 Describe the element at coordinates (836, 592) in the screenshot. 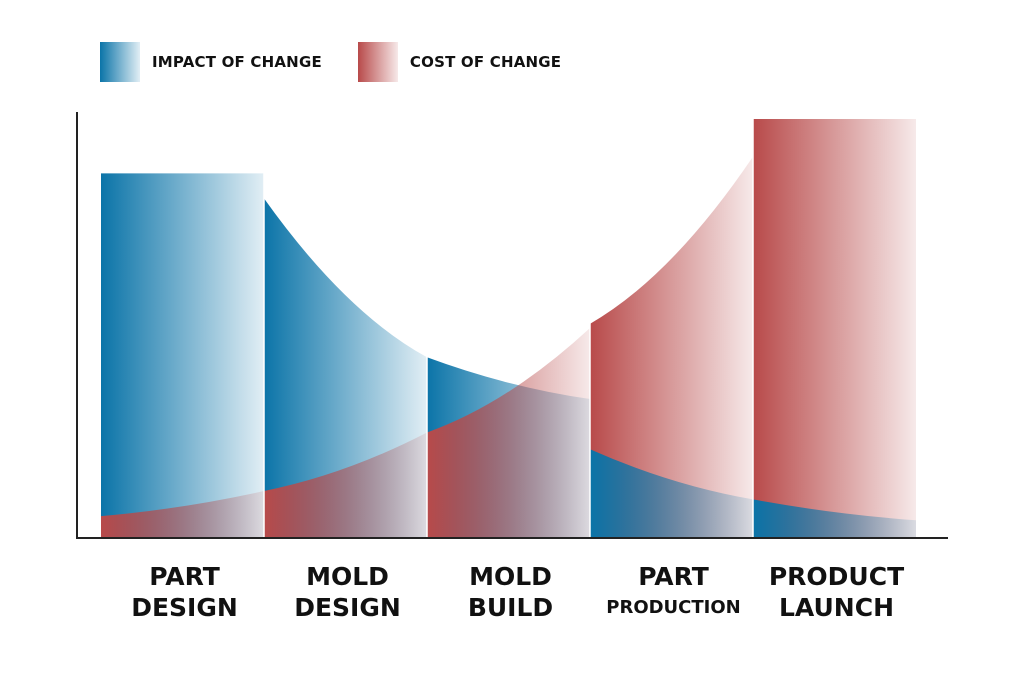

I see `category-label: PRODUCT LAUNCH` at that location.